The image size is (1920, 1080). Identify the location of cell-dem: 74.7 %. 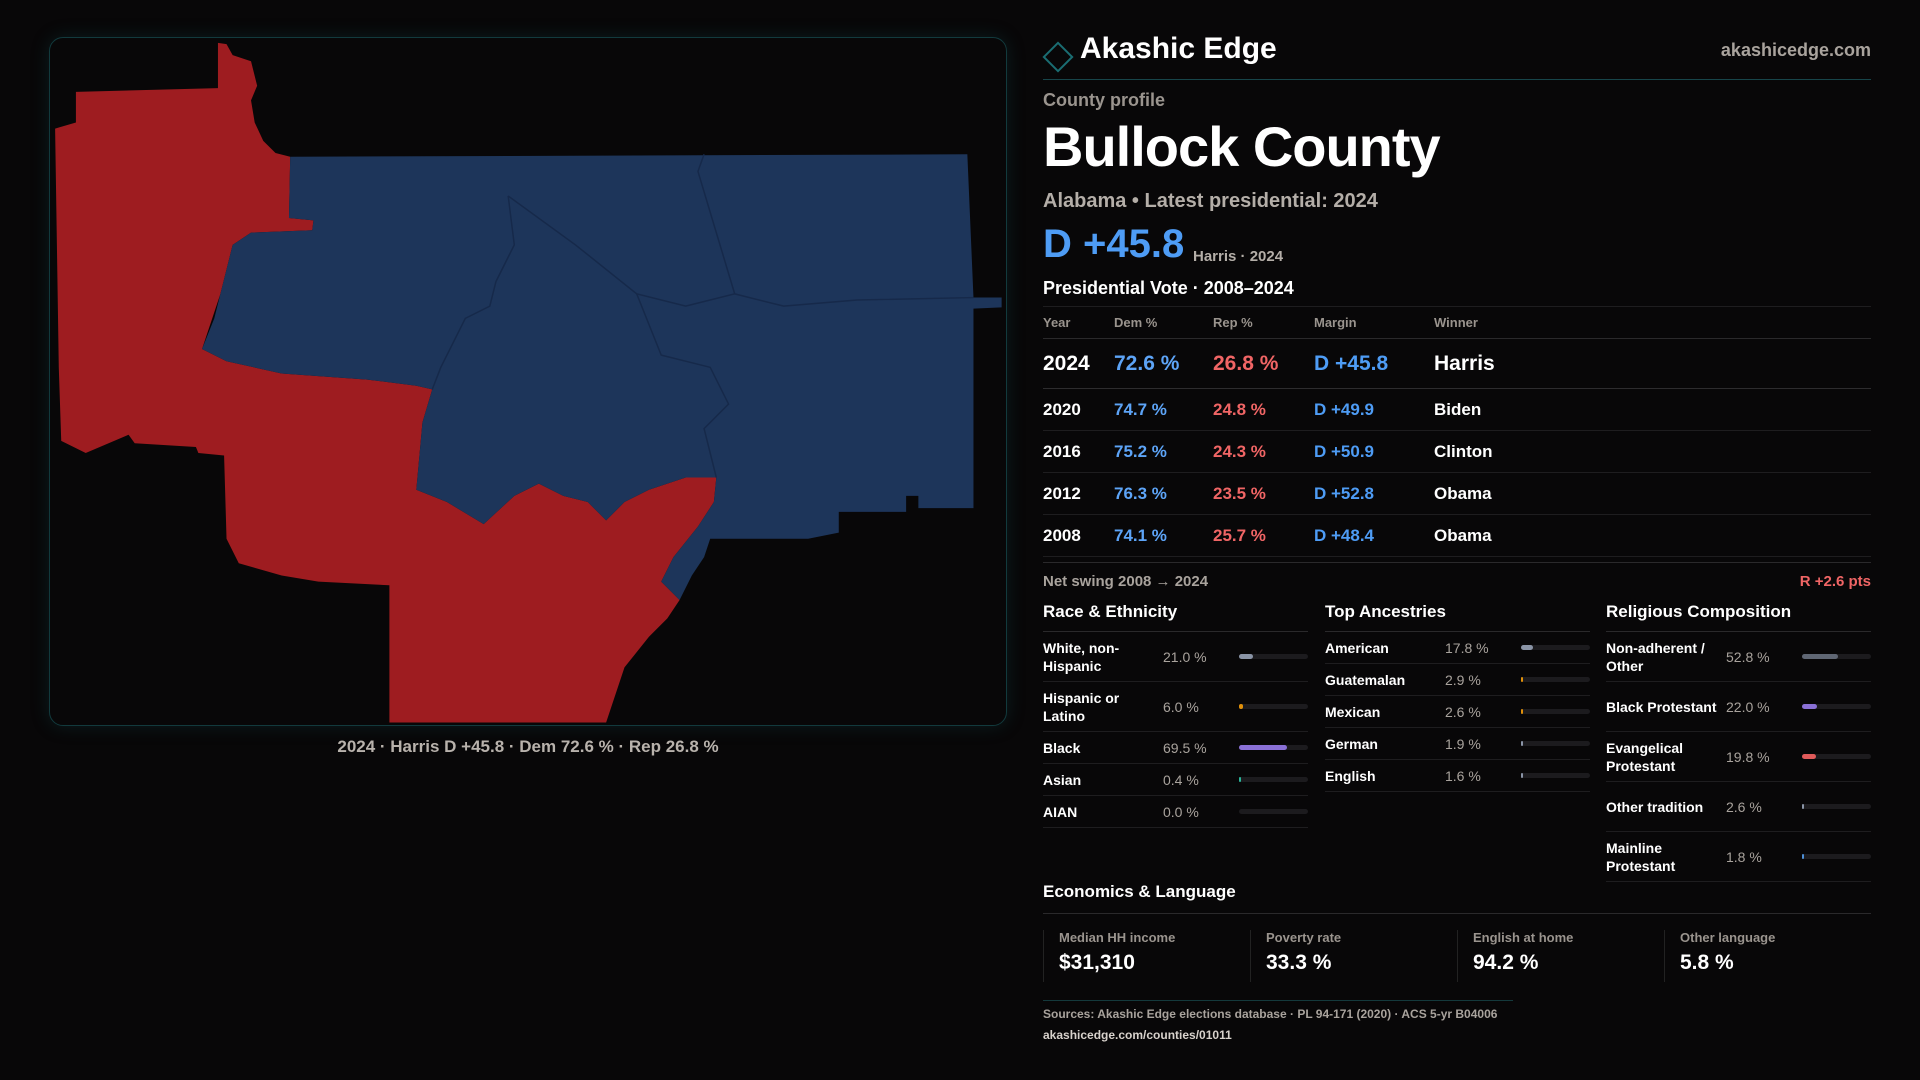
(1163, 409).